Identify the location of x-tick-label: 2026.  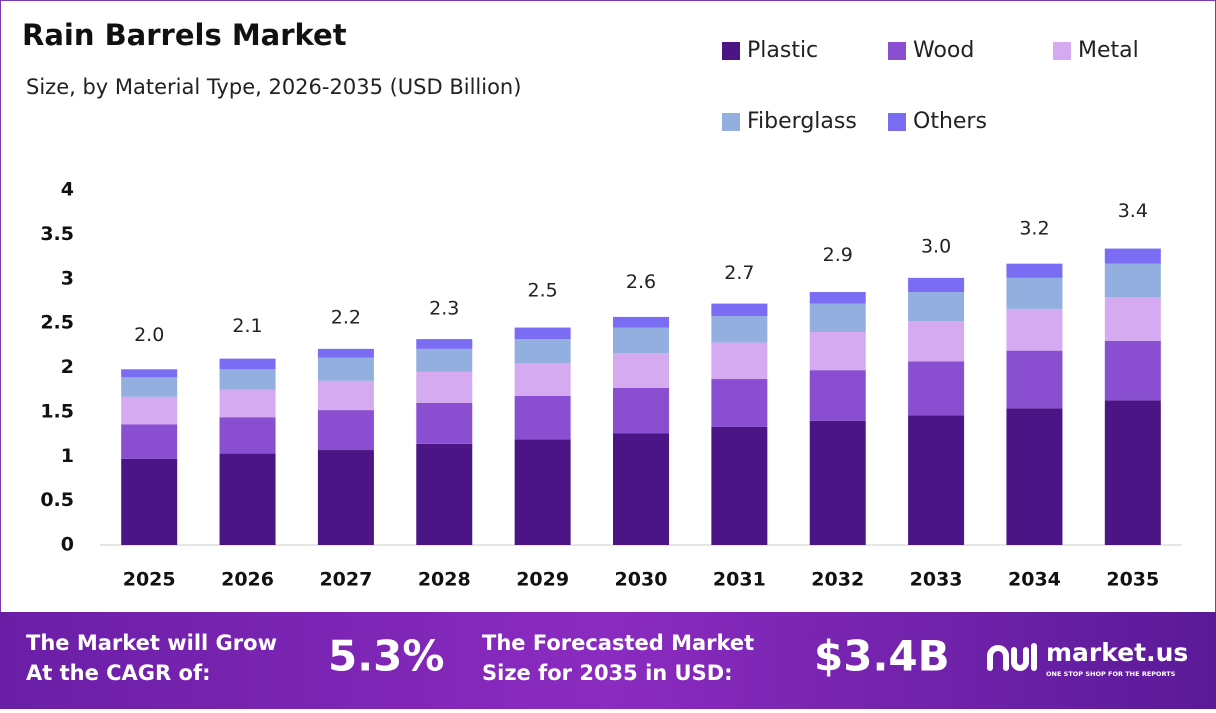
(247, 580).